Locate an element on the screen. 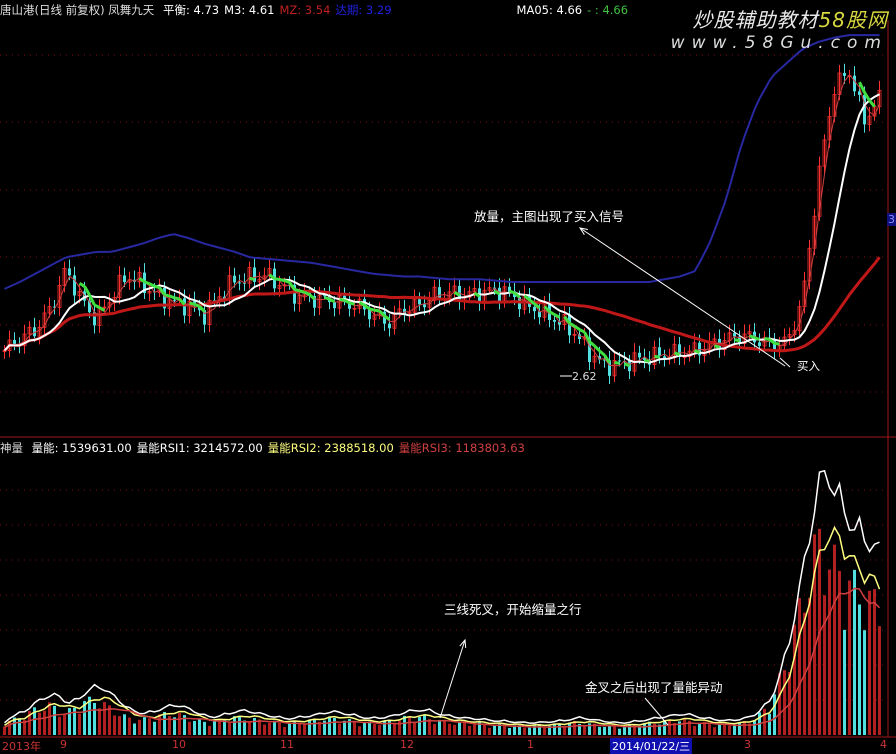 This screenshot has height=754, width=896. header-item: 平衡: 4.73 is located at coordinates (191, 10).